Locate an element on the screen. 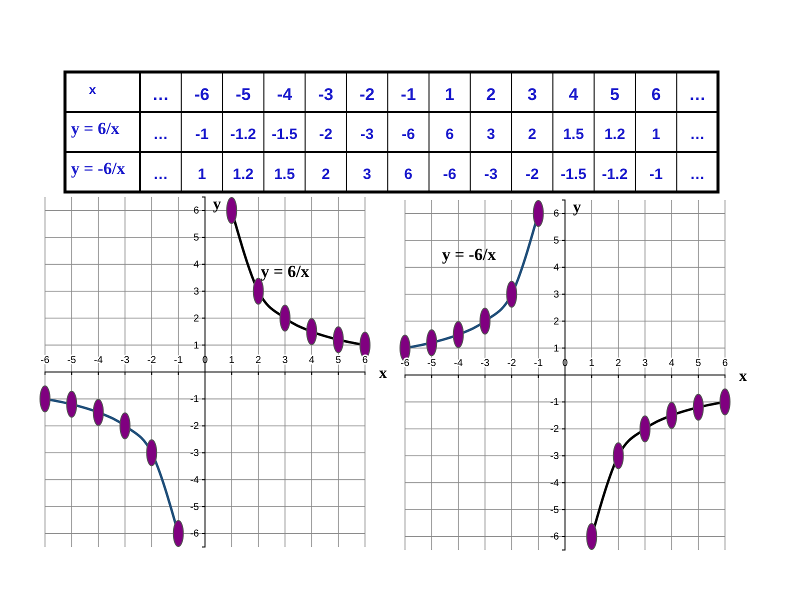 The image size is (794, 596). category-label: y = -6/x is located at coordinates (98, 168).